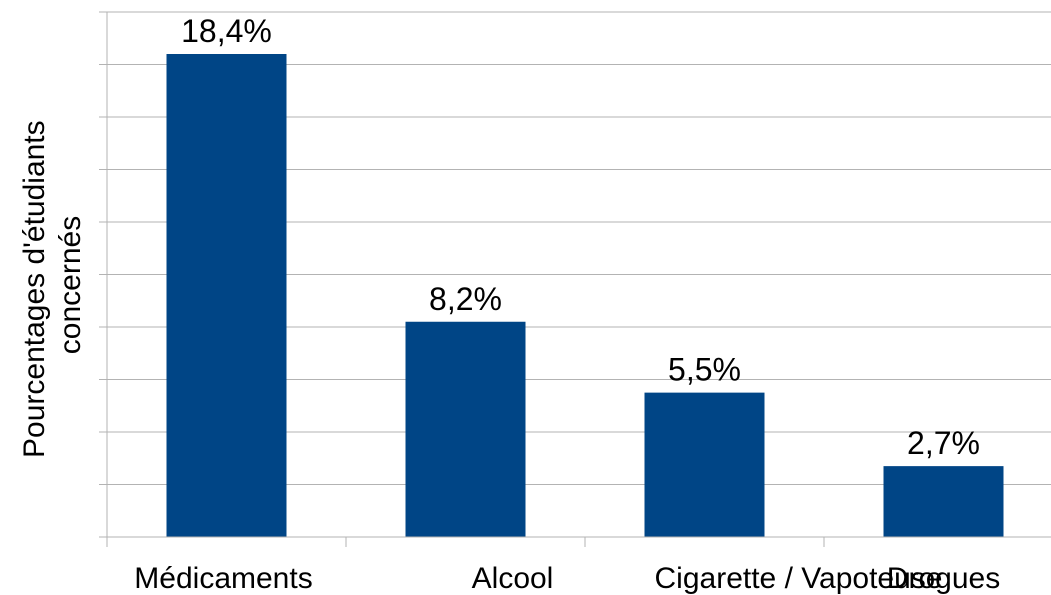 This screenshot has width=1051, height=595. I want to click on data-label-1: 8,2%, so click(465, 299).